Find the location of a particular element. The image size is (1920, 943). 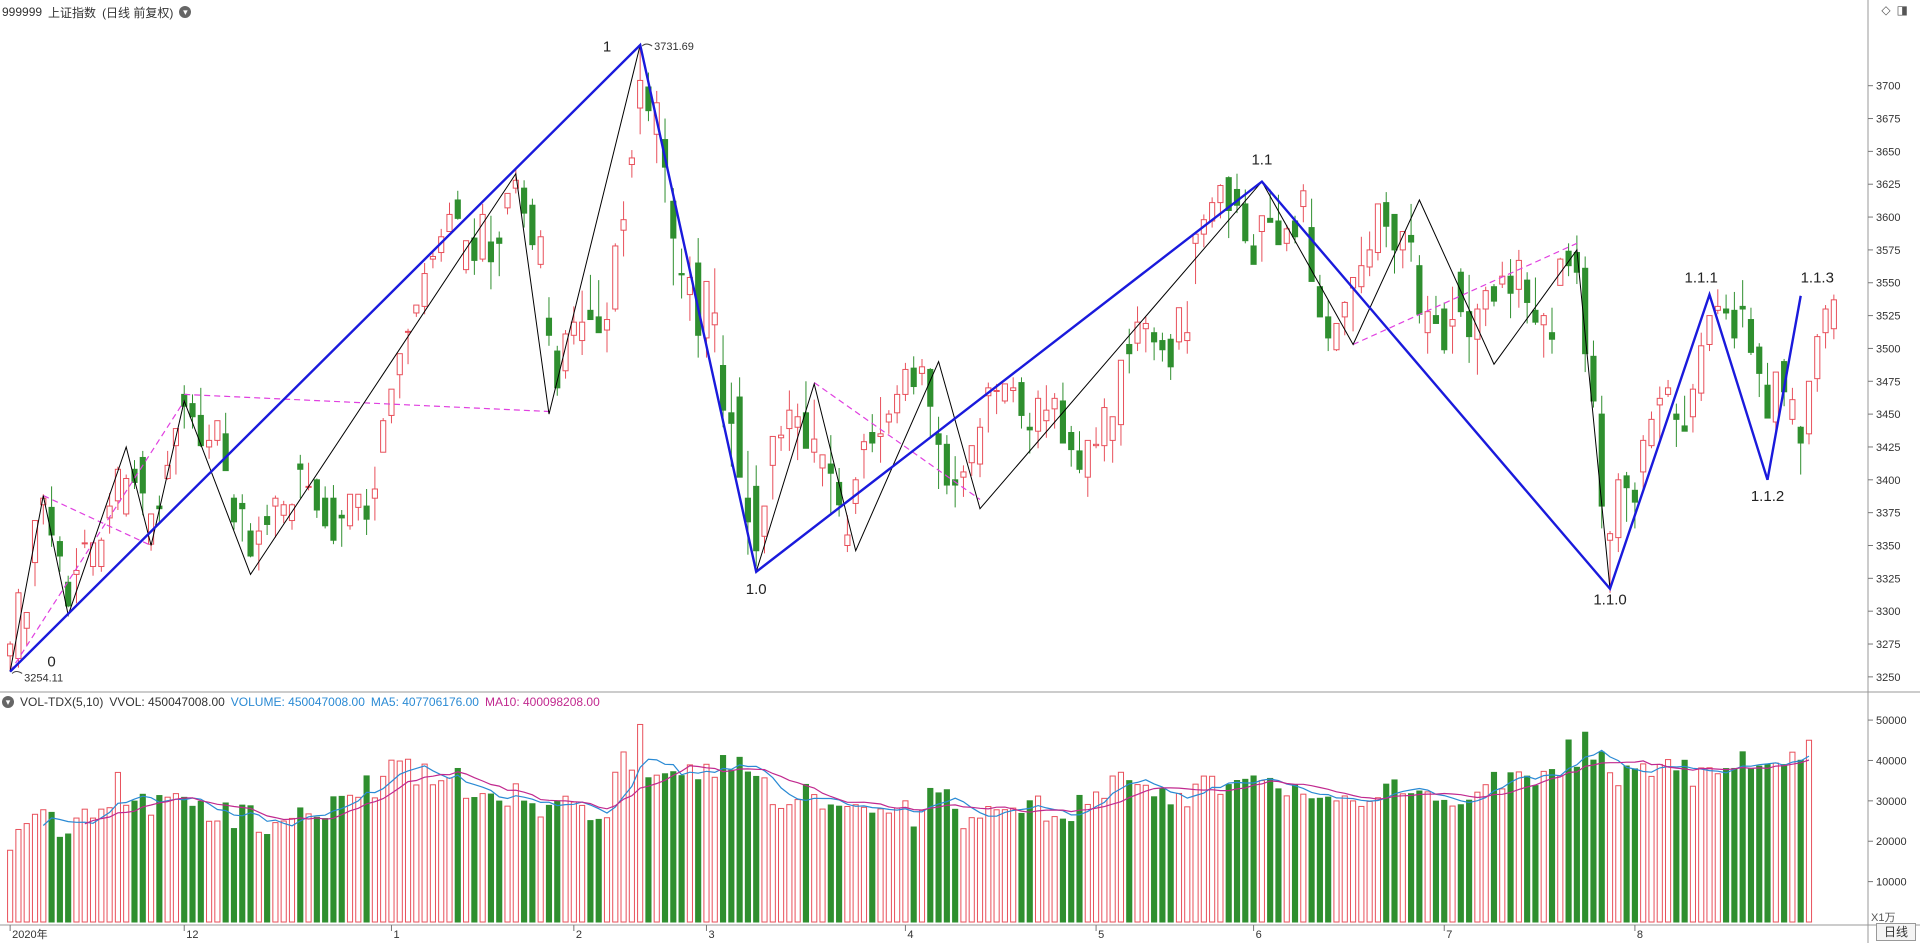

volume-value: VOLUME: 450047008.00 is located at coordinates (297, 702).